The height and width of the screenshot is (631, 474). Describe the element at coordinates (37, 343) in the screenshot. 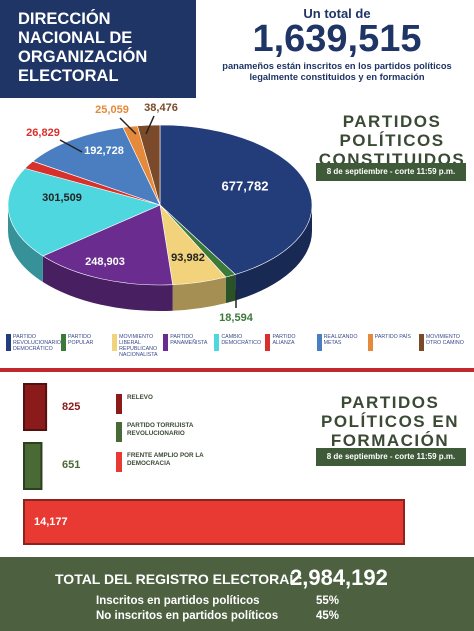

I see `legend-label: PARTIDO REVOLUCIONARIO DEMOCRÁTICO` at that location.